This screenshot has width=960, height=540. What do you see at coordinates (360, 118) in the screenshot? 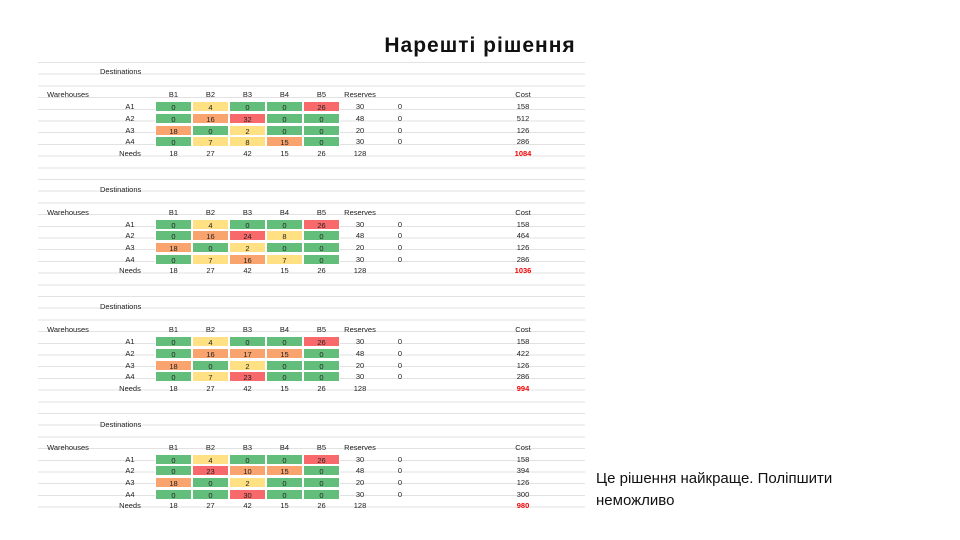
I see `reserve-cell: 48` at bounding box center [360, 118].